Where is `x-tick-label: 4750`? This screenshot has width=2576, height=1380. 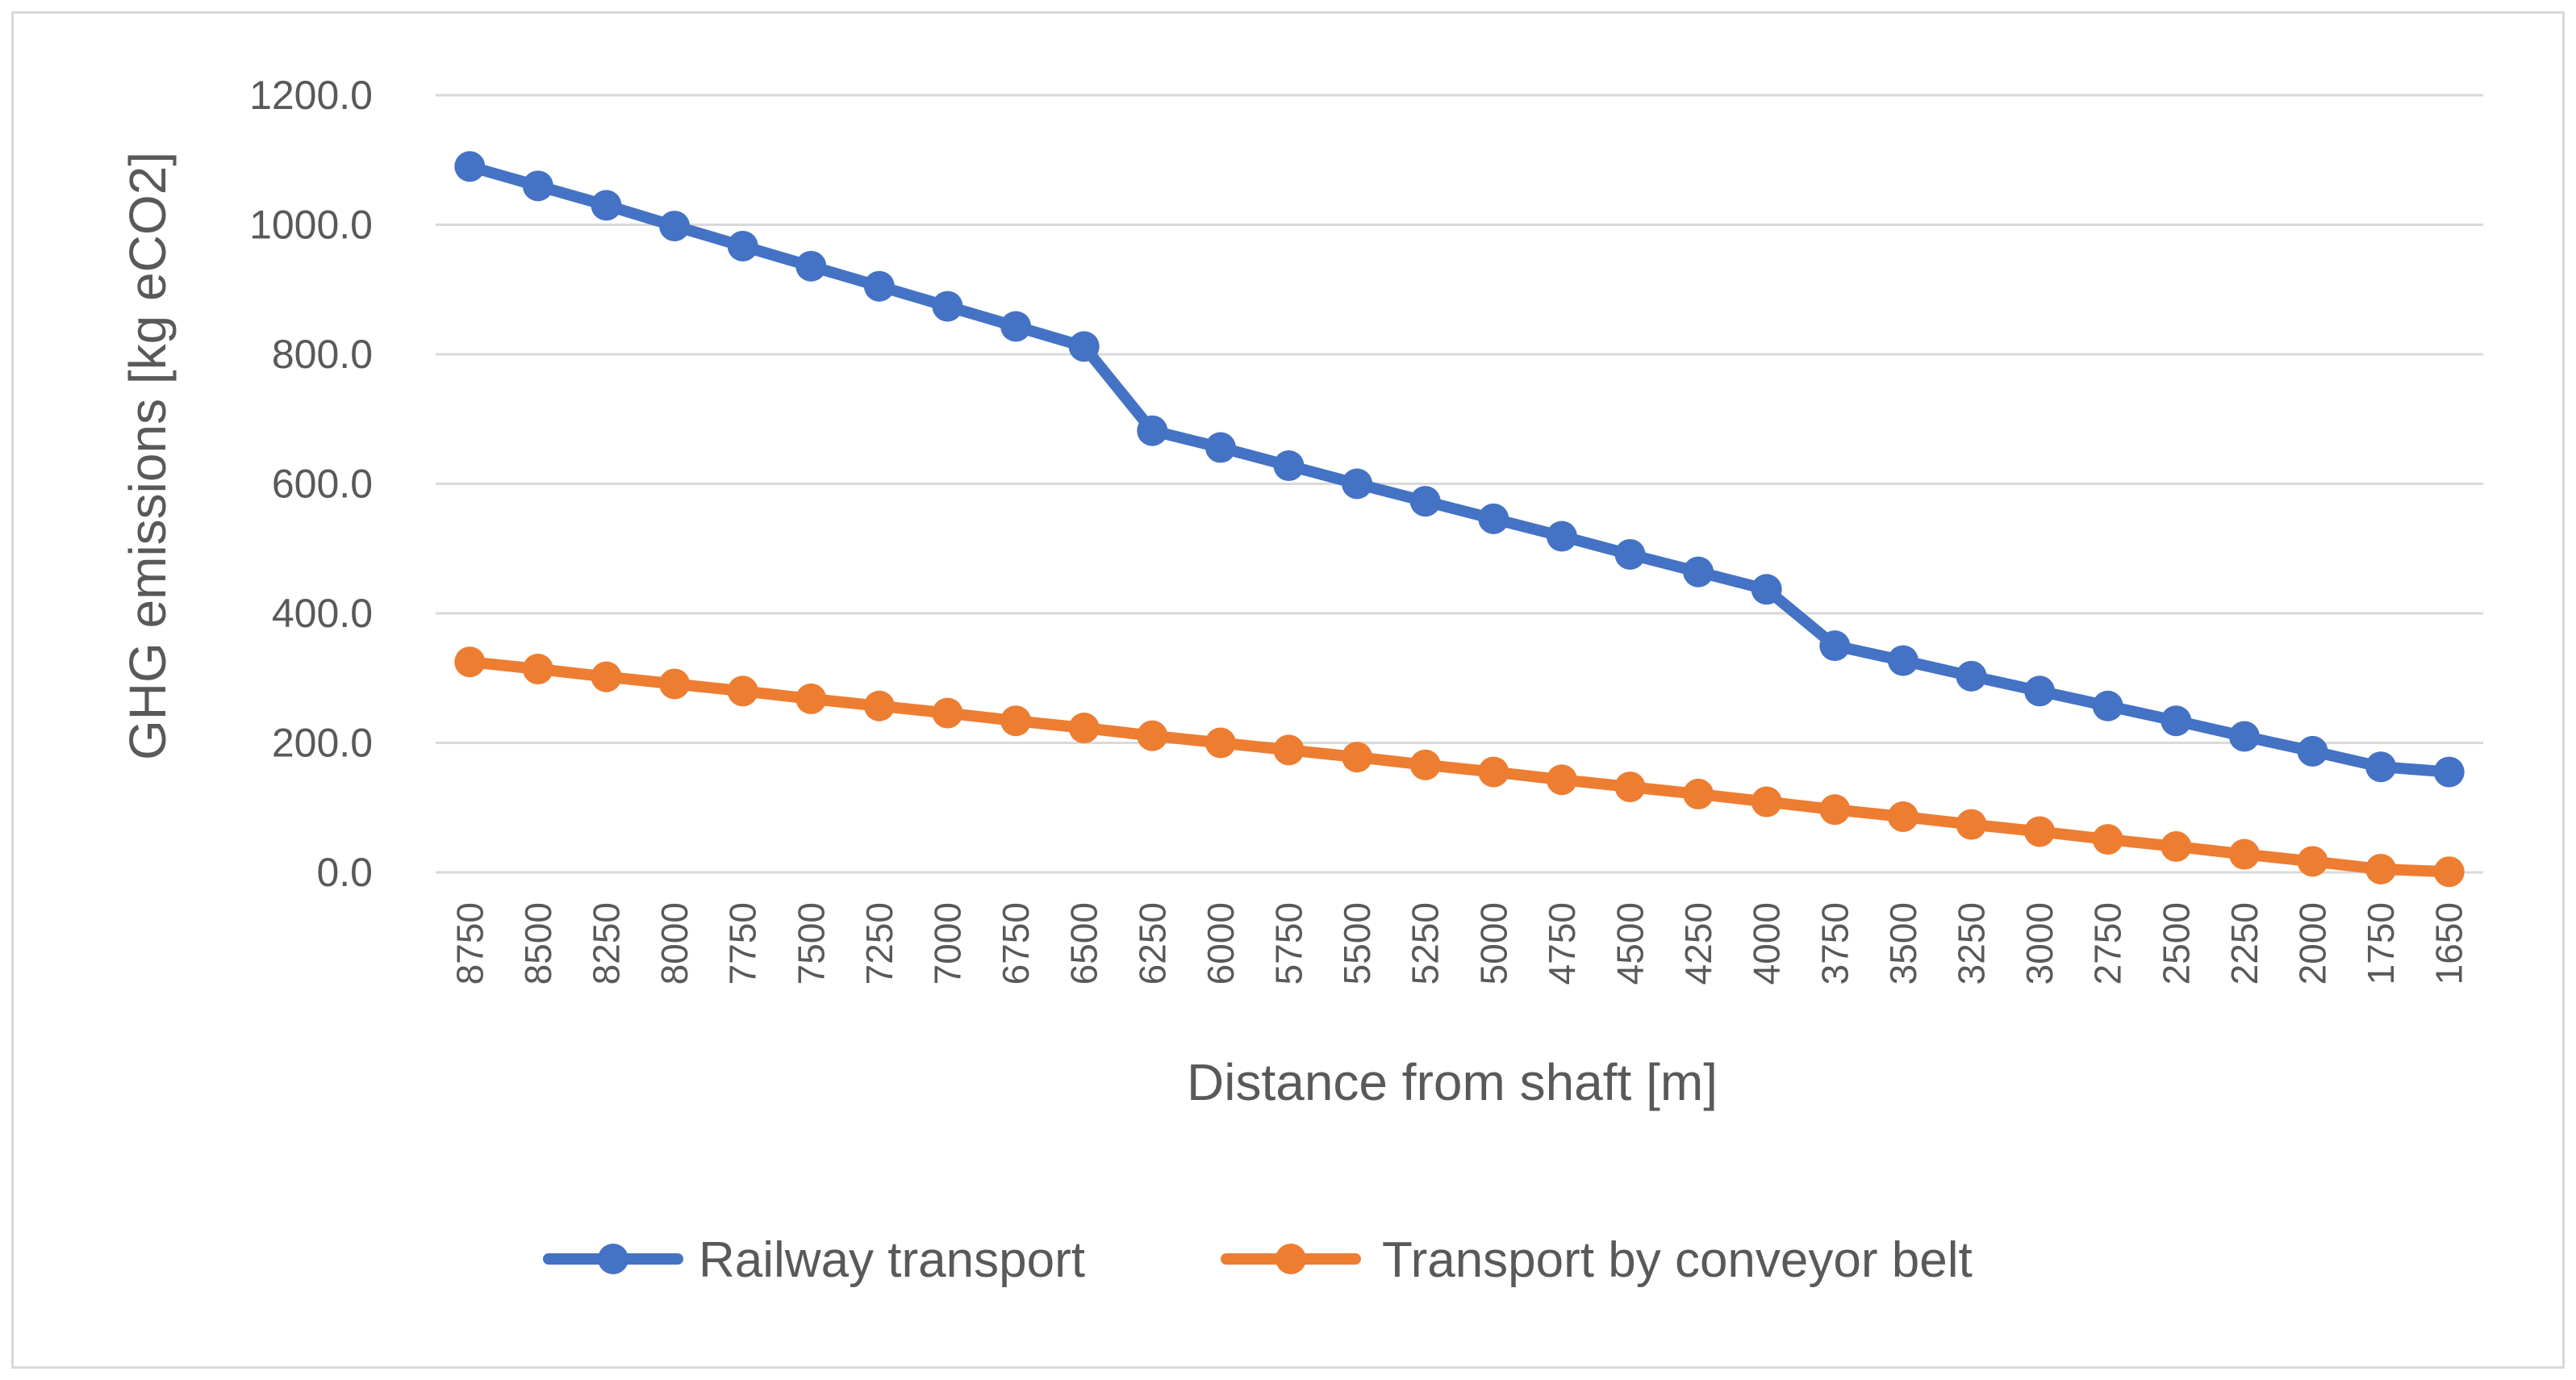
x-tick-label: 4750 is located at coordinates (1562, 943).